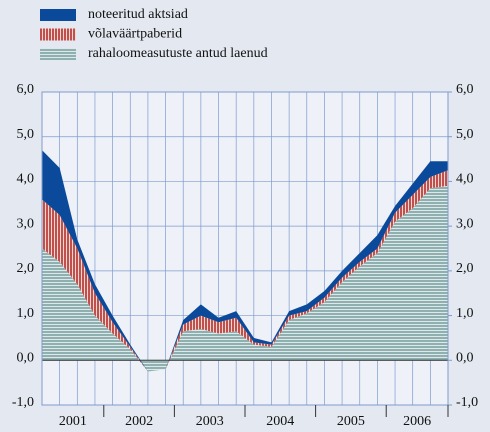  What do you see at coordinates (417, 421) in the screenshot?
I see `x-tick-label: 2006` at bounding box center [417, 421].